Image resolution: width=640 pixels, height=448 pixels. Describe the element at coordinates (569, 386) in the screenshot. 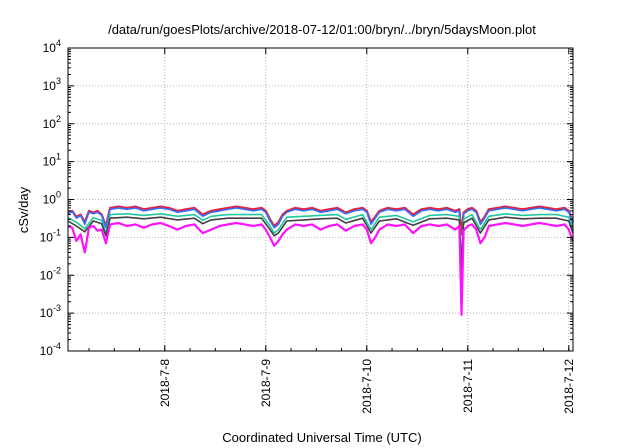

I see `x-tick-label: 2018-7-12` at that location.